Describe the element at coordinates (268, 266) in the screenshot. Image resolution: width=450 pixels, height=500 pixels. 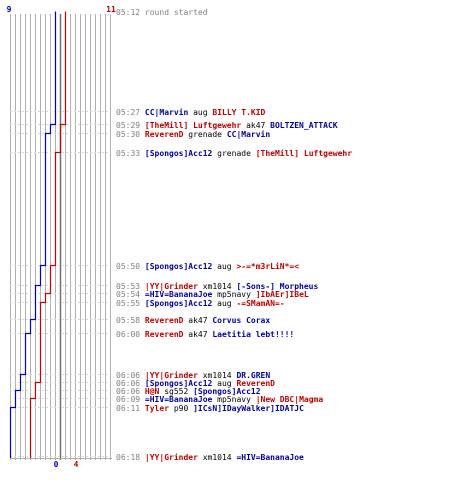
I see `event-player: >-=*m3rLiN*=<` at that location.